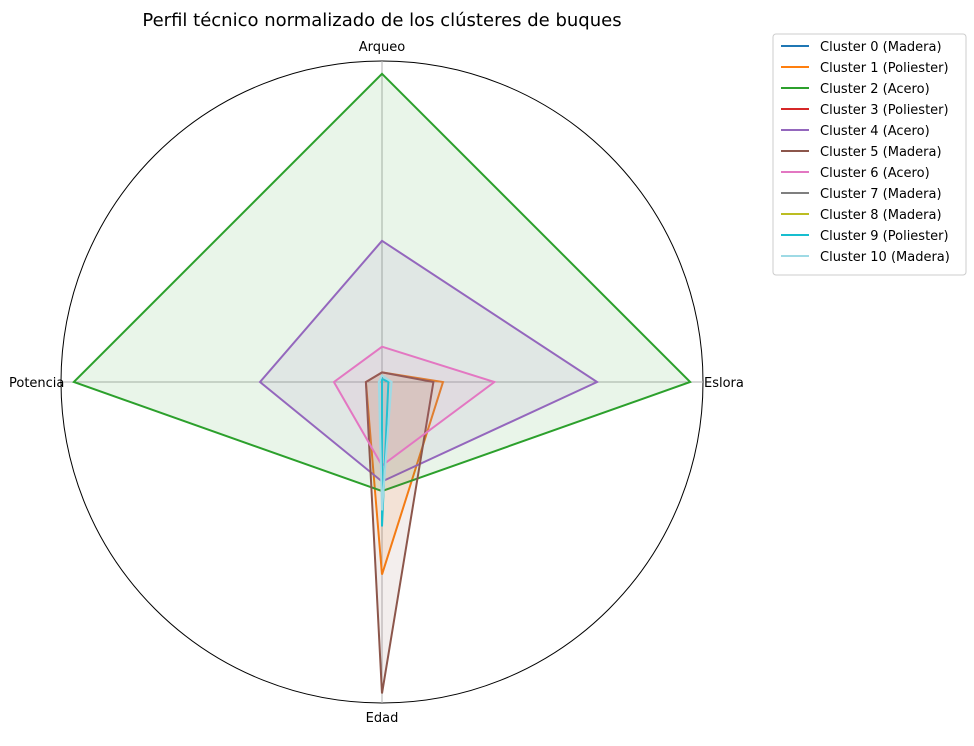  Describe the element at coordinates (881, 47) in the screenshot. I see `legend-label-0: Cluster 0 (Madera)` at that location.